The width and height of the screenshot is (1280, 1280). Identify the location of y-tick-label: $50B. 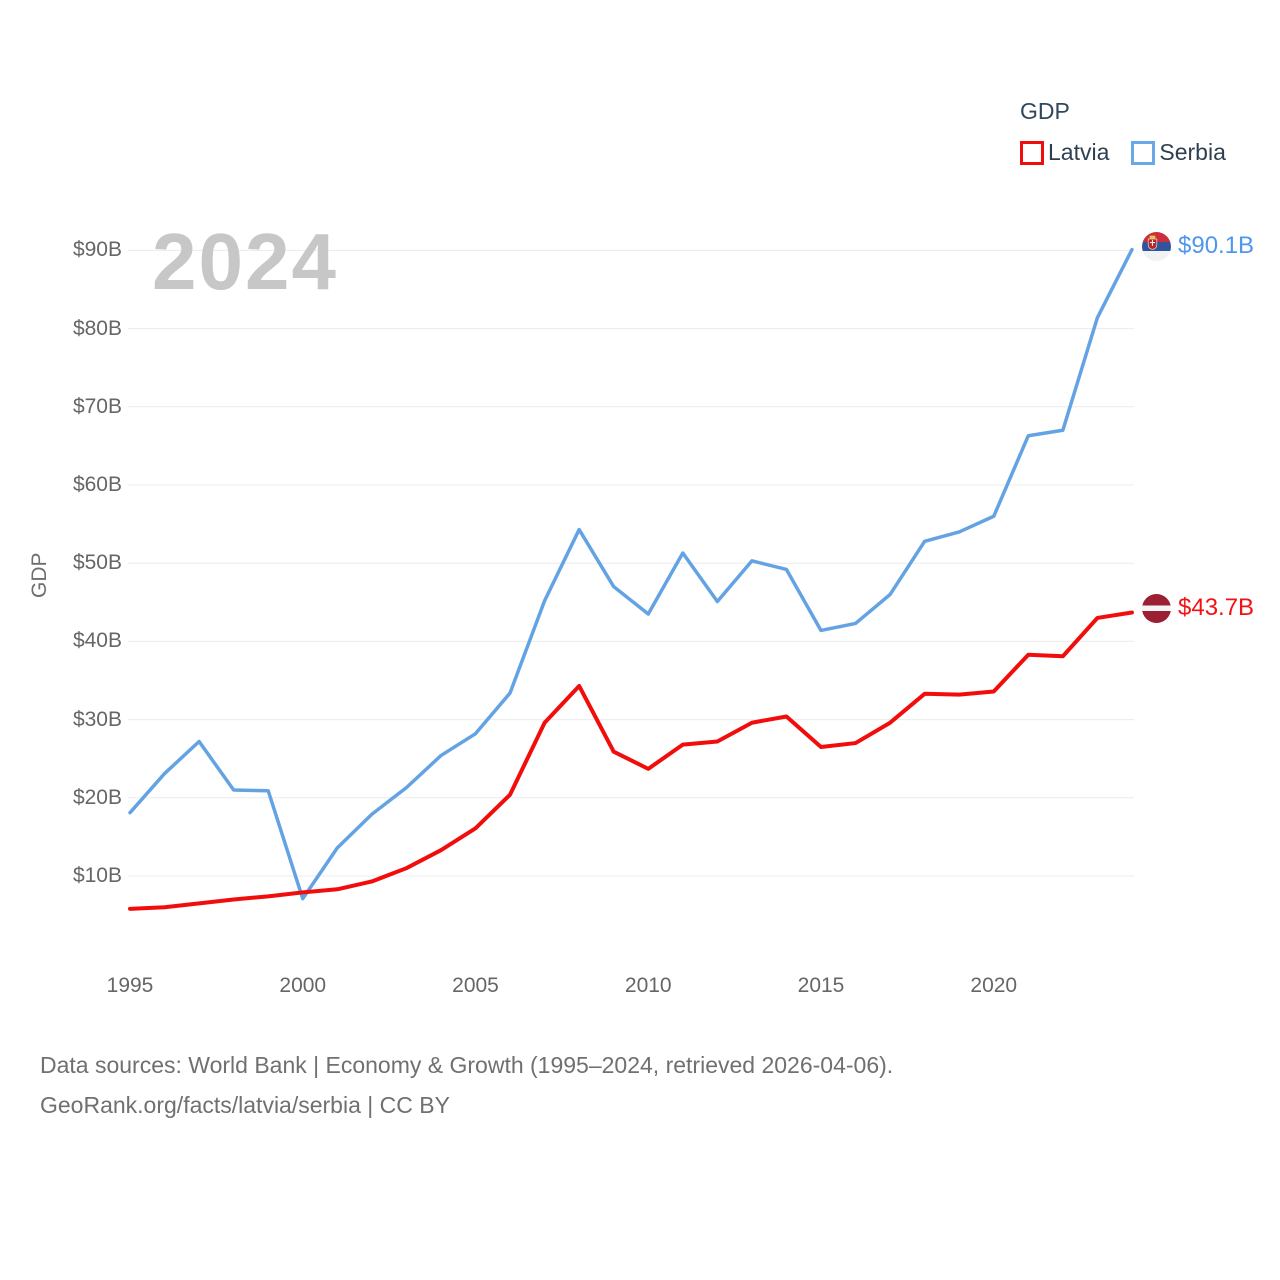
(97, 563).